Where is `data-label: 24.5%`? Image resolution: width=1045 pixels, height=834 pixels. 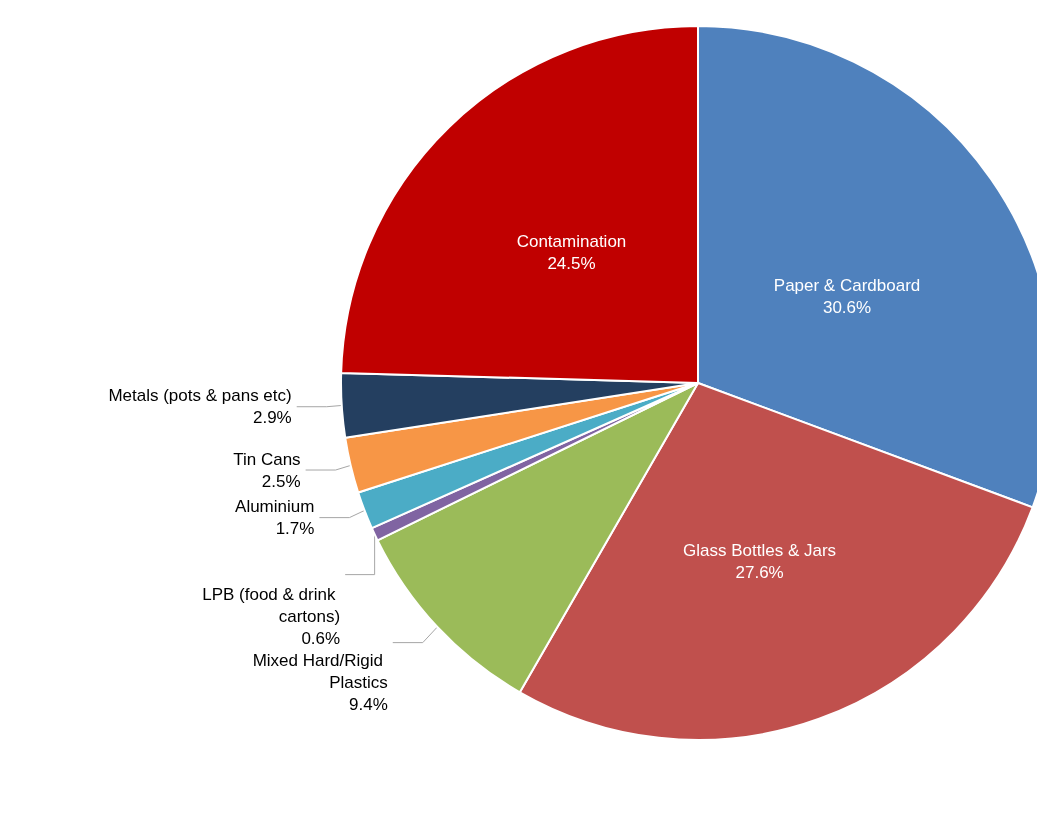
data-label: 24.5% is located at coordinates (571, 264).